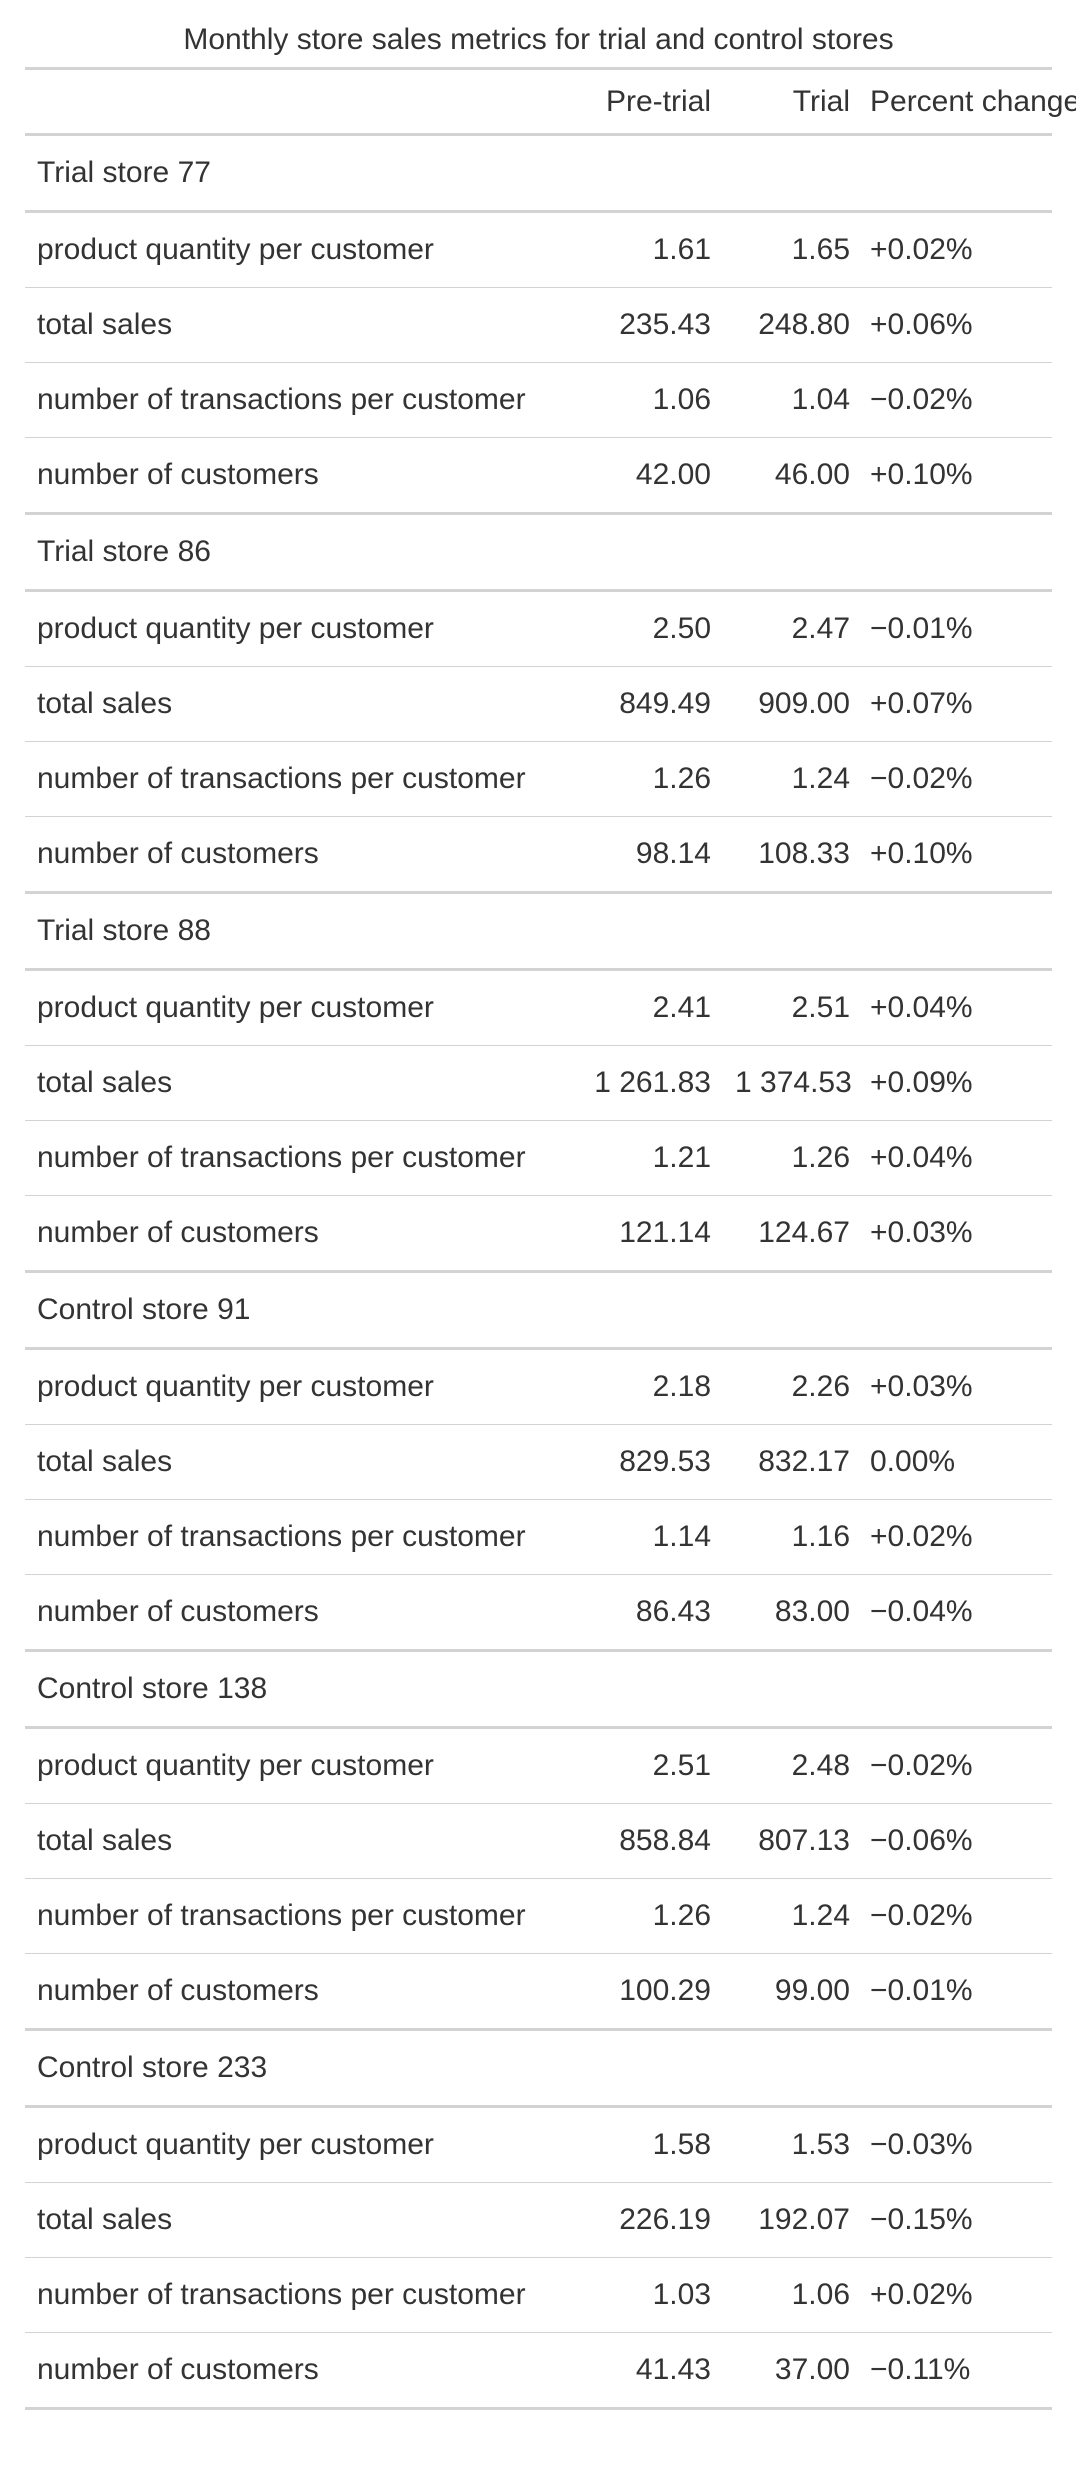 This screenshot has width=1076, height=2470. I want to click on header-row: Pre-trial Trial Percent change, so click(550, 103).